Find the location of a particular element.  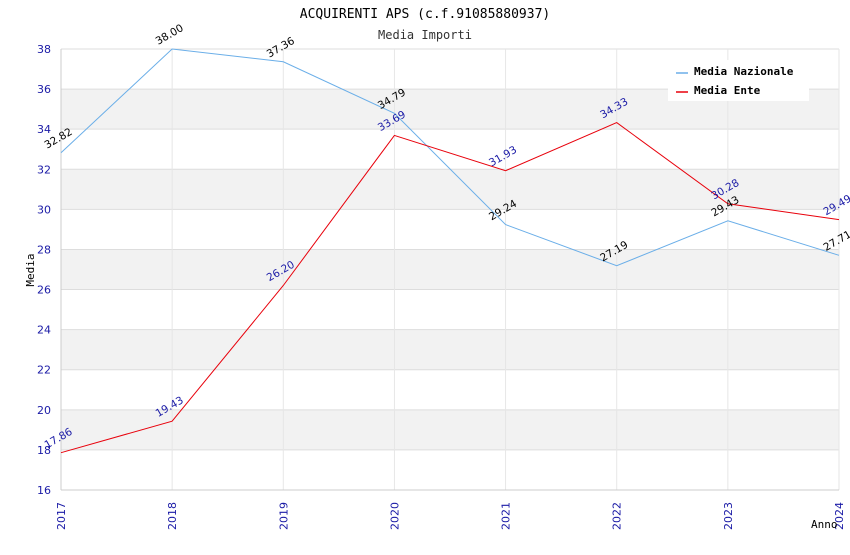

y-tick-label: 24 is located at coordinates (44, 330).